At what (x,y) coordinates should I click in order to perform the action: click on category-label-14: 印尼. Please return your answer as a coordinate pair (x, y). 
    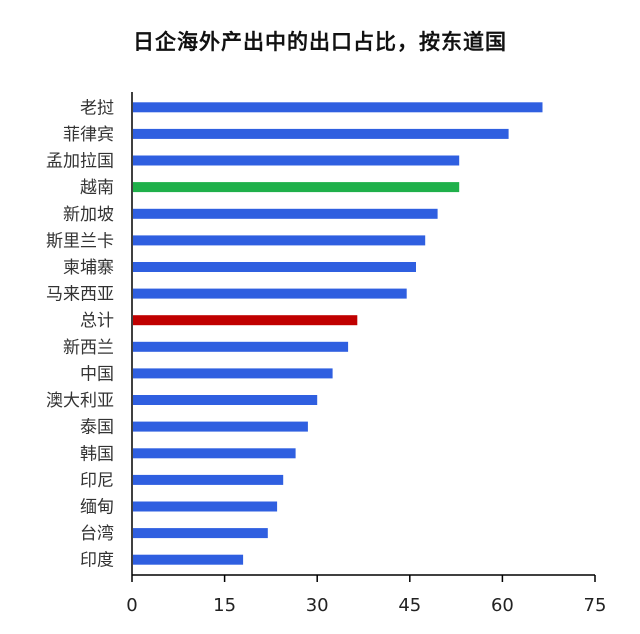
    Looking at the image, I should click on (97, 481).